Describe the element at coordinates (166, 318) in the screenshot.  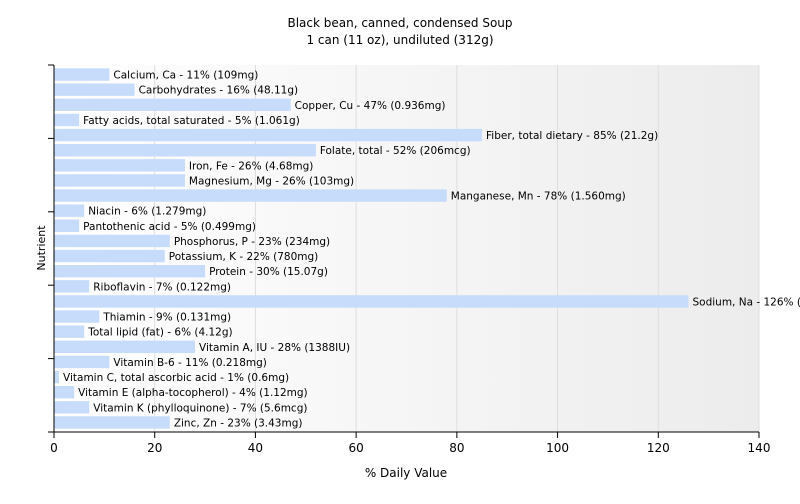
I see `bar-label: Thiamin - 9% (0.131mg)` at that location.